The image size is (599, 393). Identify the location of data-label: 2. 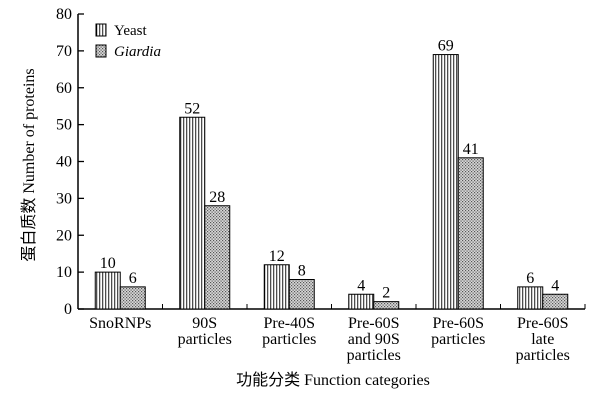
(386, 293).